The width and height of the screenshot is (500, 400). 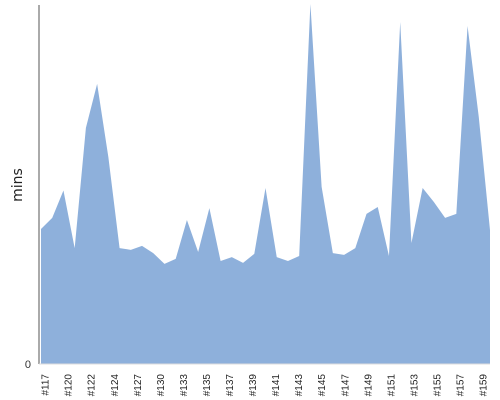 I want to click on x-tick-label: #135, so click(x=207, y=385).